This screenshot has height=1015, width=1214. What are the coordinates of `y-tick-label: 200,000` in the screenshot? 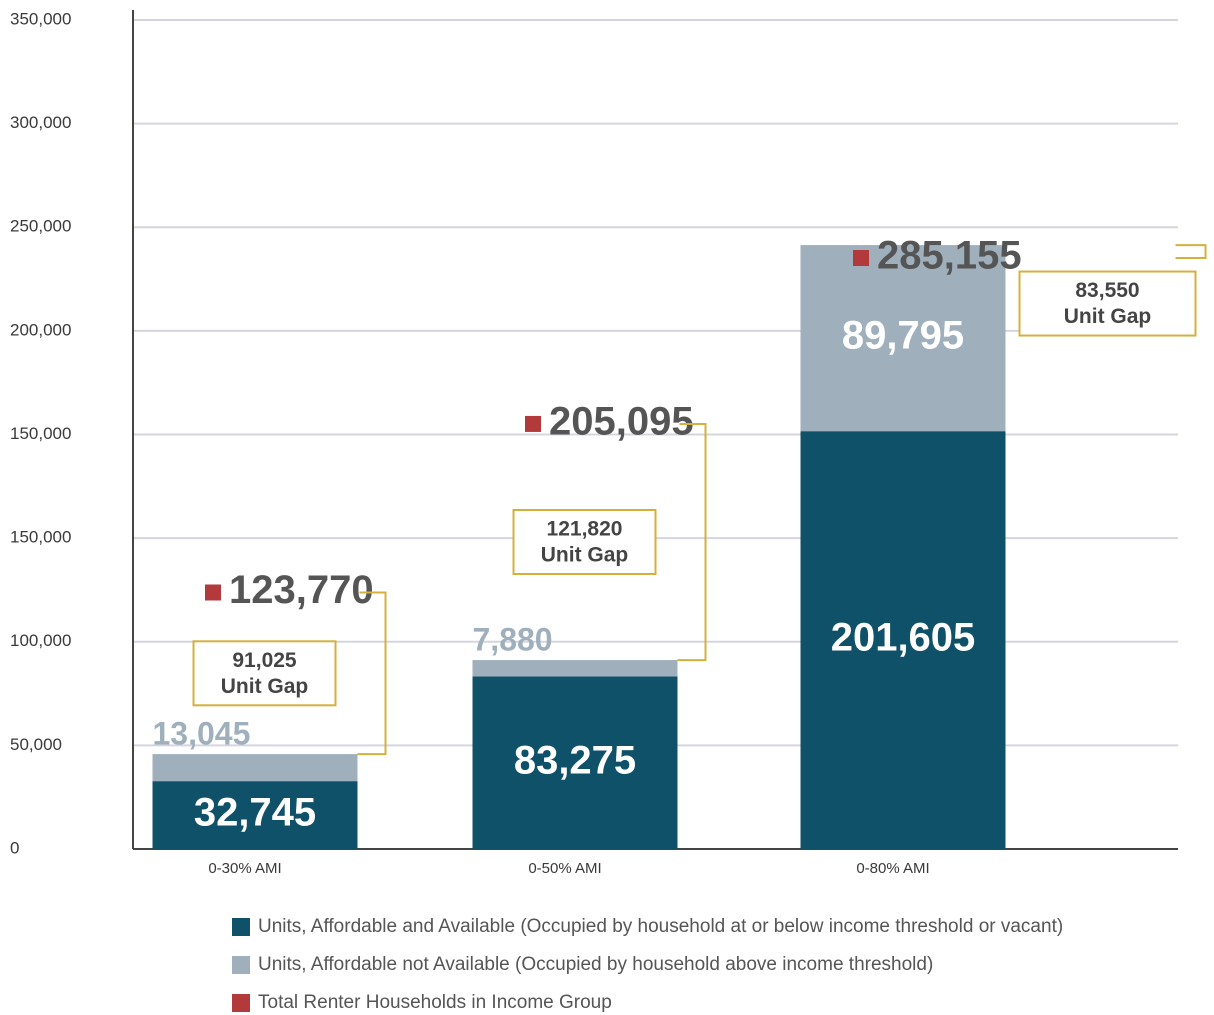 It's located at (40, 329).